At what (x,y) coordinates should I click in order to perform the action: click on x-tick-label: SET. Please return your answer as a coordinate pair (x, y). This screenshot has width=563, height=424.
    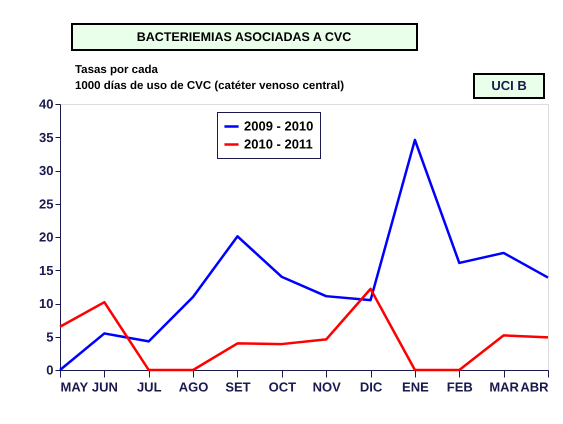
    Looking at the image, I should click on (238, 387).